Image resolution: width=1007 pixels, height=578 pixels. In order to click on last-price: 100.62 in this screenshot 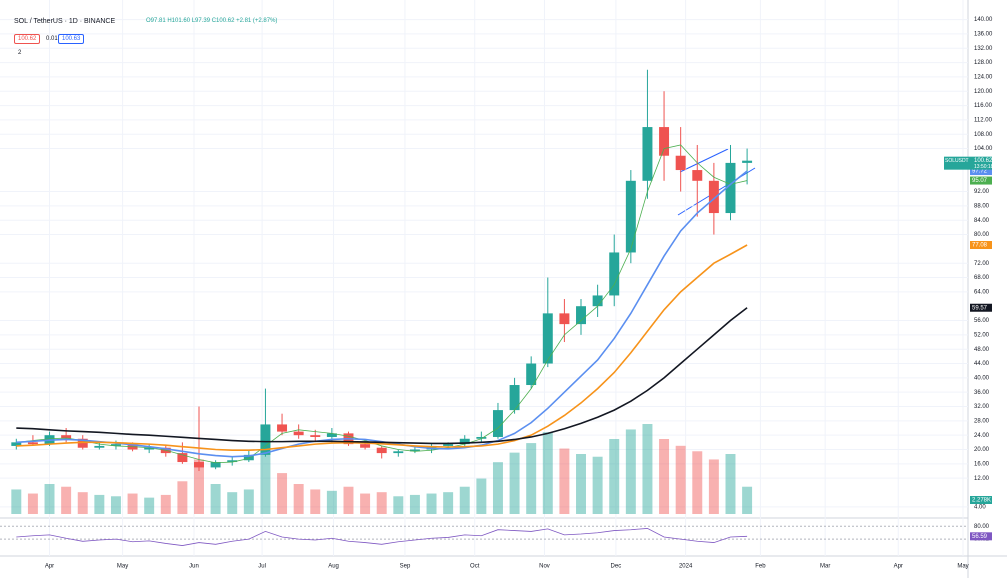, I will do `click(983, 161)`.